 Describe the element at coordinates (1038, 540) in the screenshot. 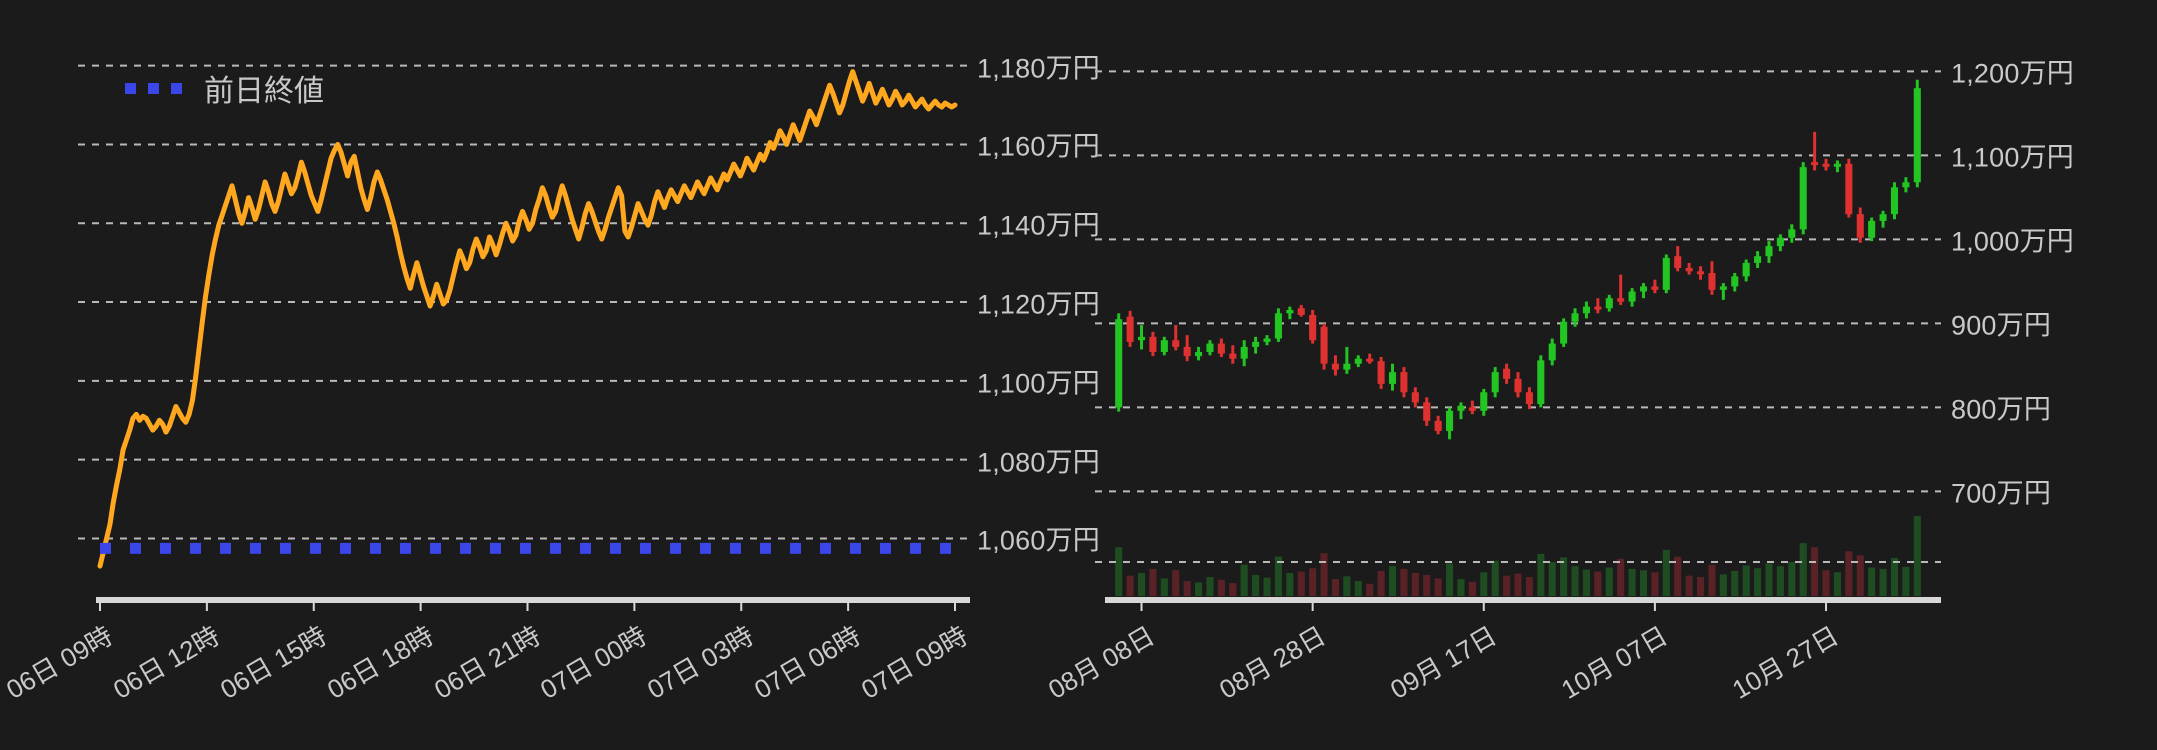

I see `intraday-y-tick-label: 1,060万円` at that location.